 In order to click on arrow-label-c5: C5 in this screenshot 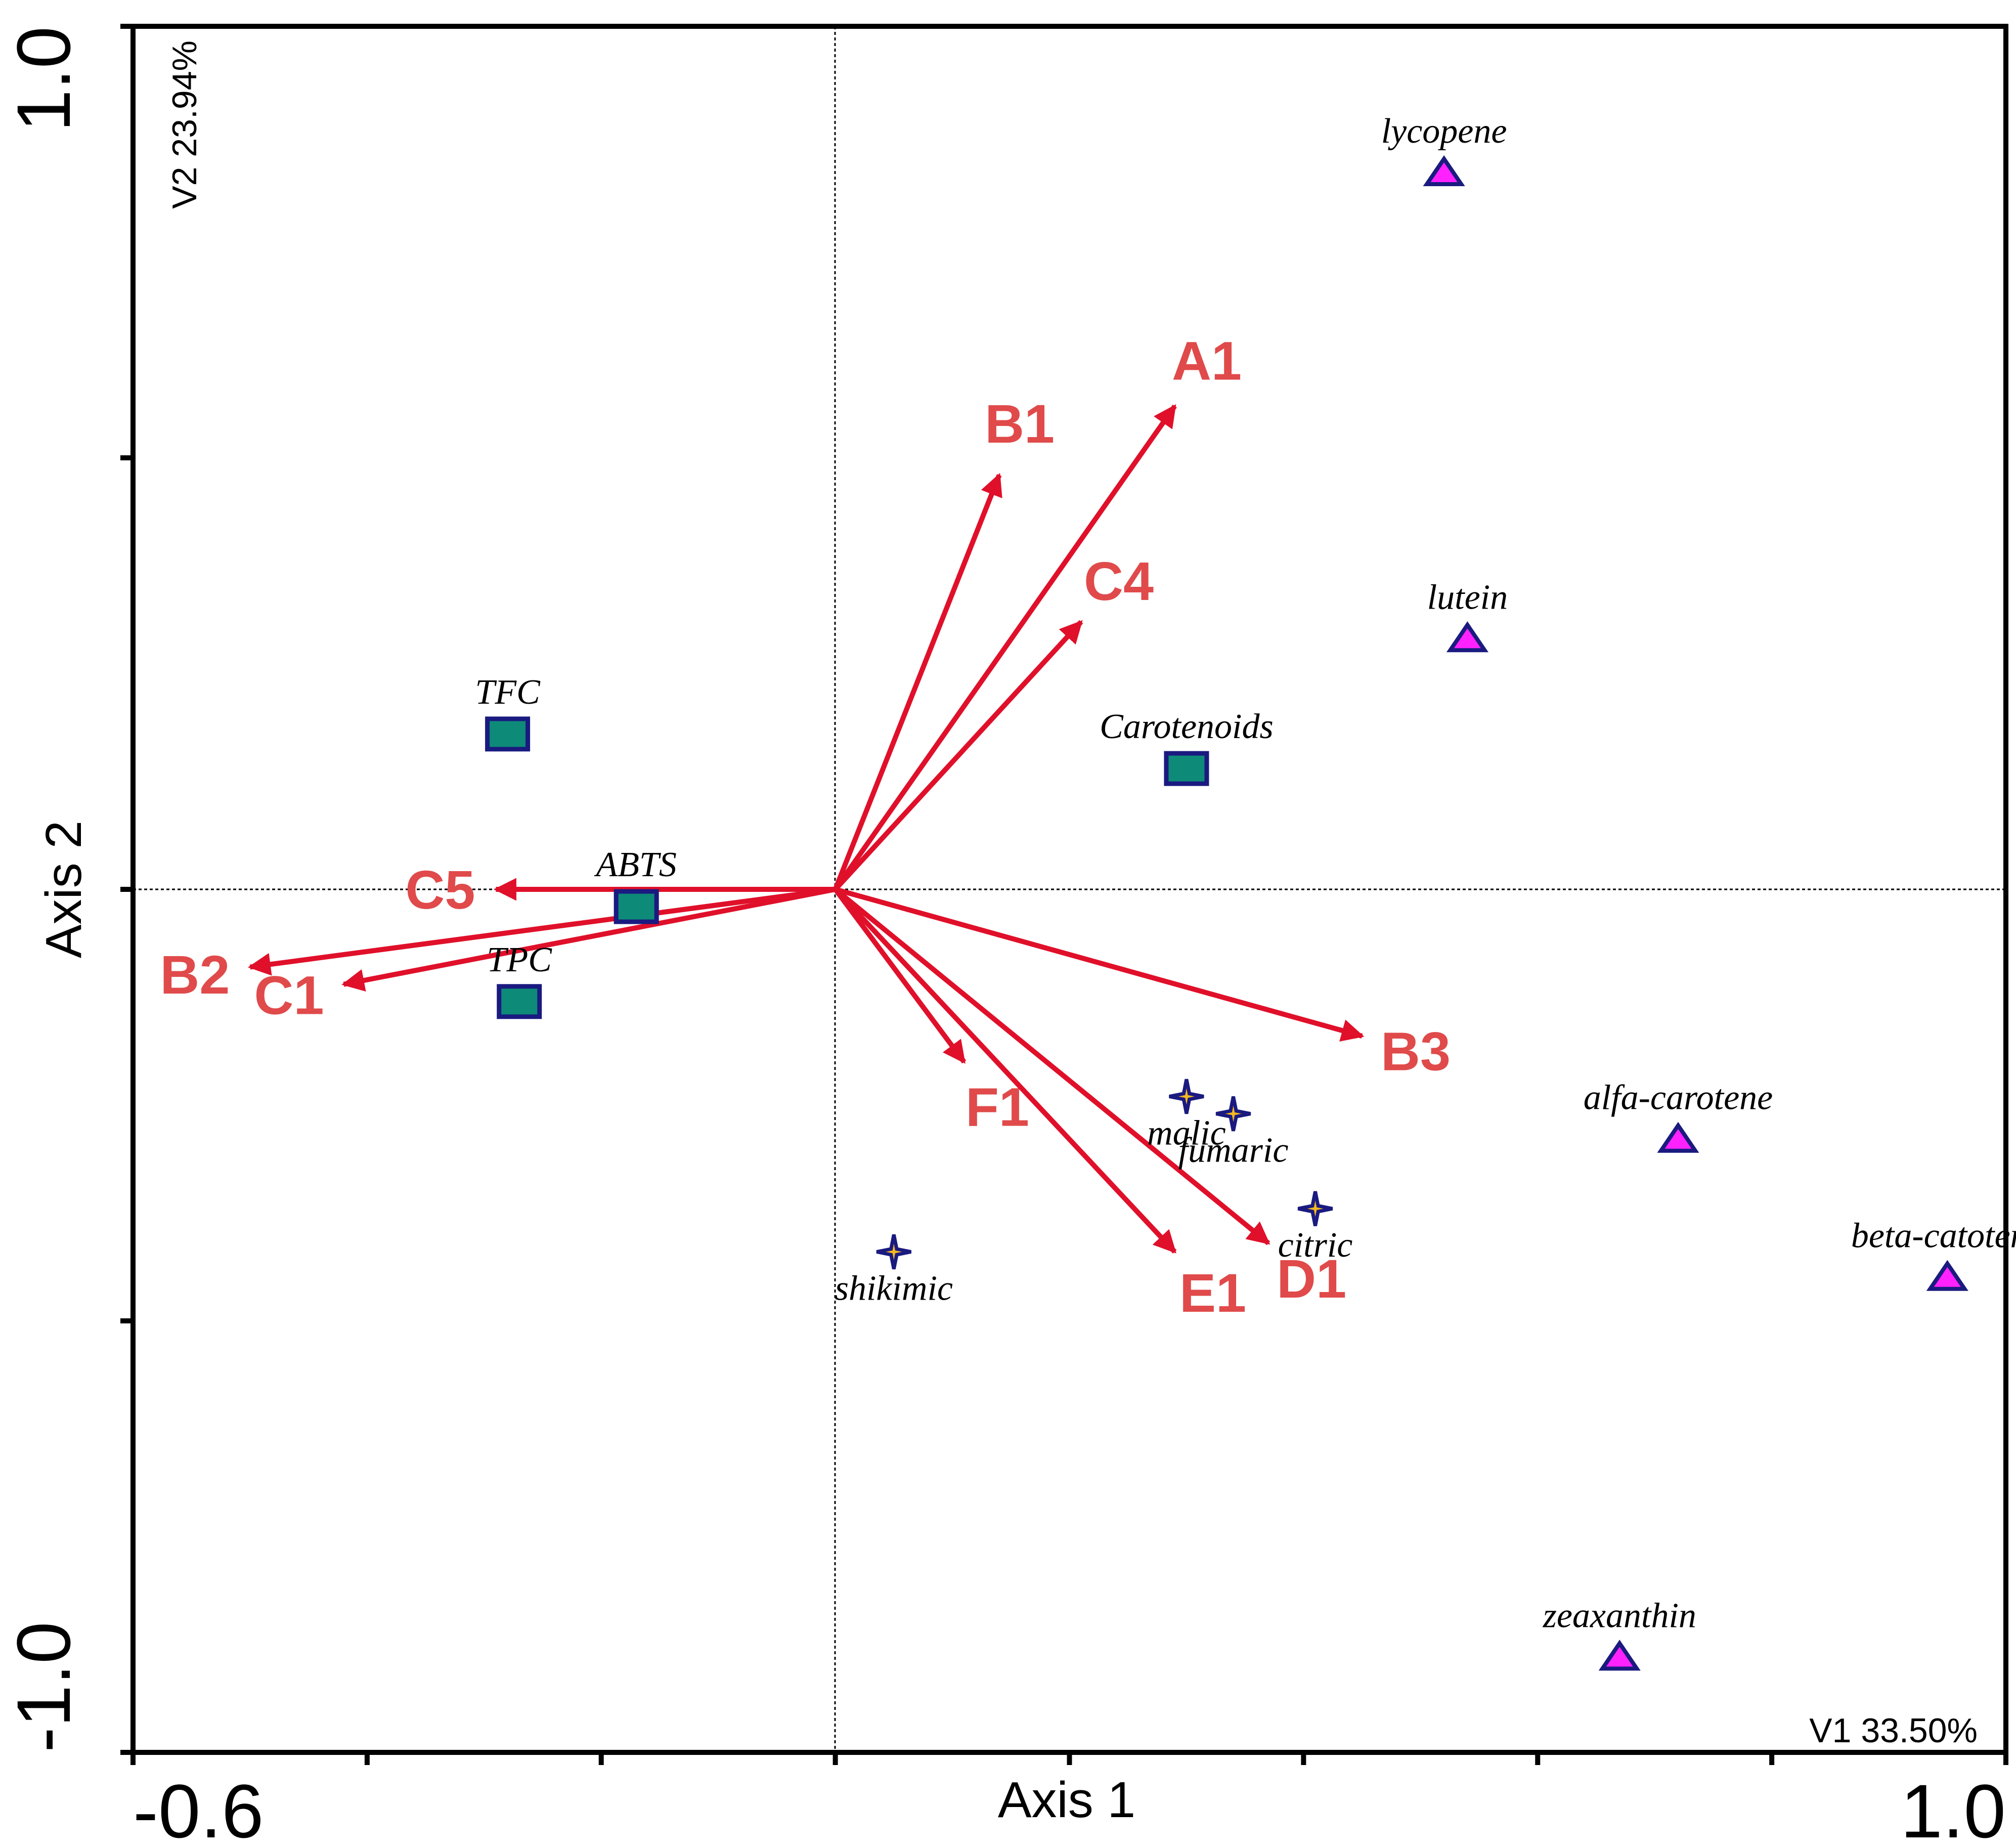, I will do `click(440, 889)`.